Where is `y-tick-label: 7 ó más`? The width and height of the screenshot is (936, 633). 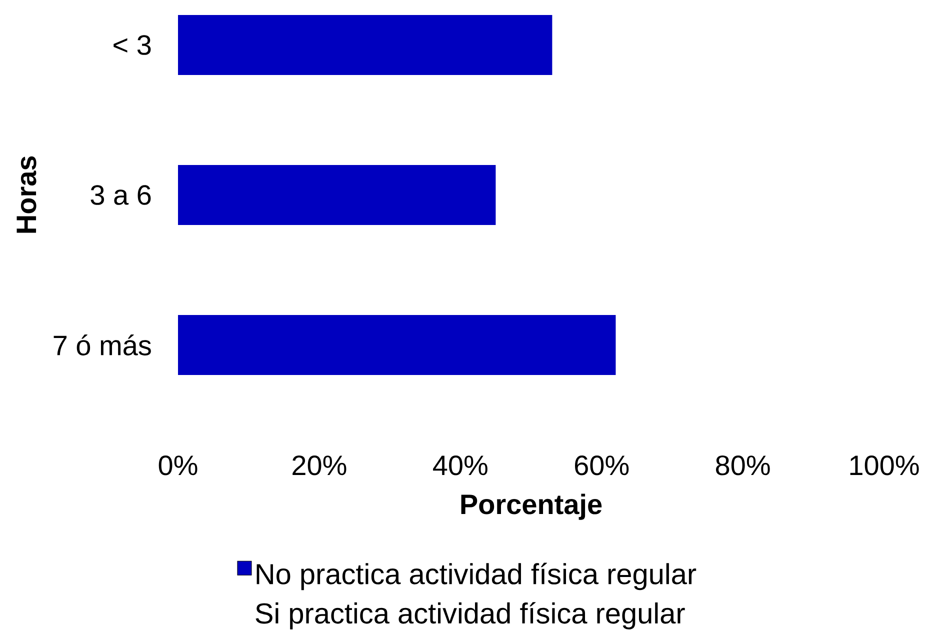 y-tick-label: 7 ó más is located at coordinates (102, 345).